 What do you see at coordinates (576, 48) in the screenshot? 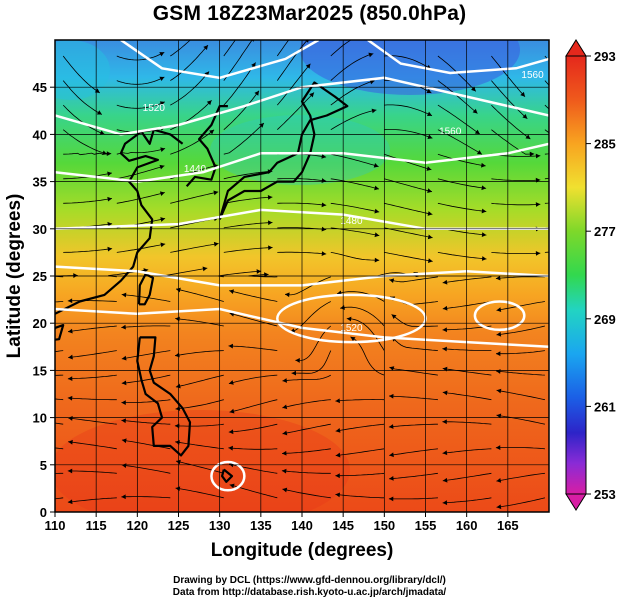
I see `colorbar-top-arrow` at bounding box center [576, 48].